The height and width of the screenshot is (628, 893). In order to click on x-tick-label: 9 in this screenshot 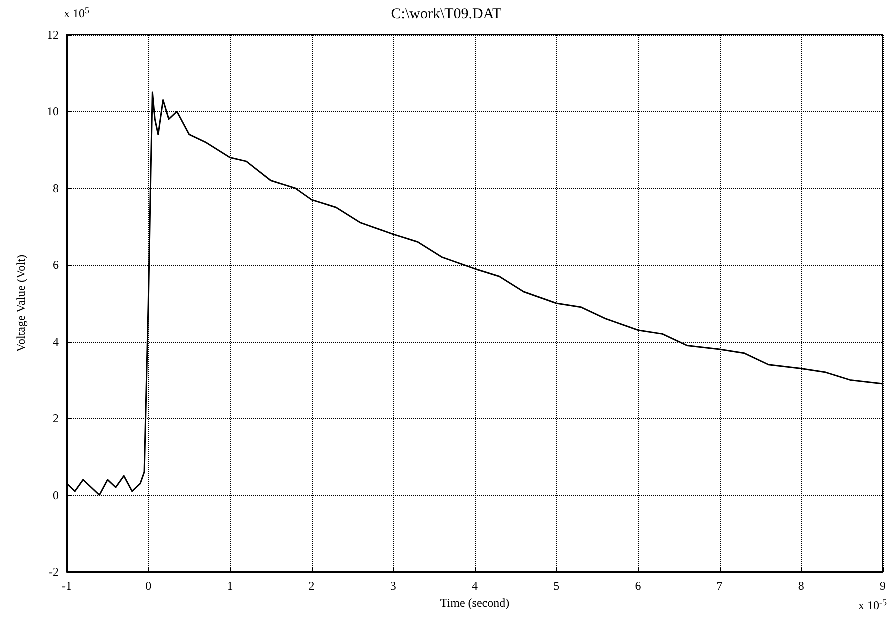, I will do `click(883, 586)`.